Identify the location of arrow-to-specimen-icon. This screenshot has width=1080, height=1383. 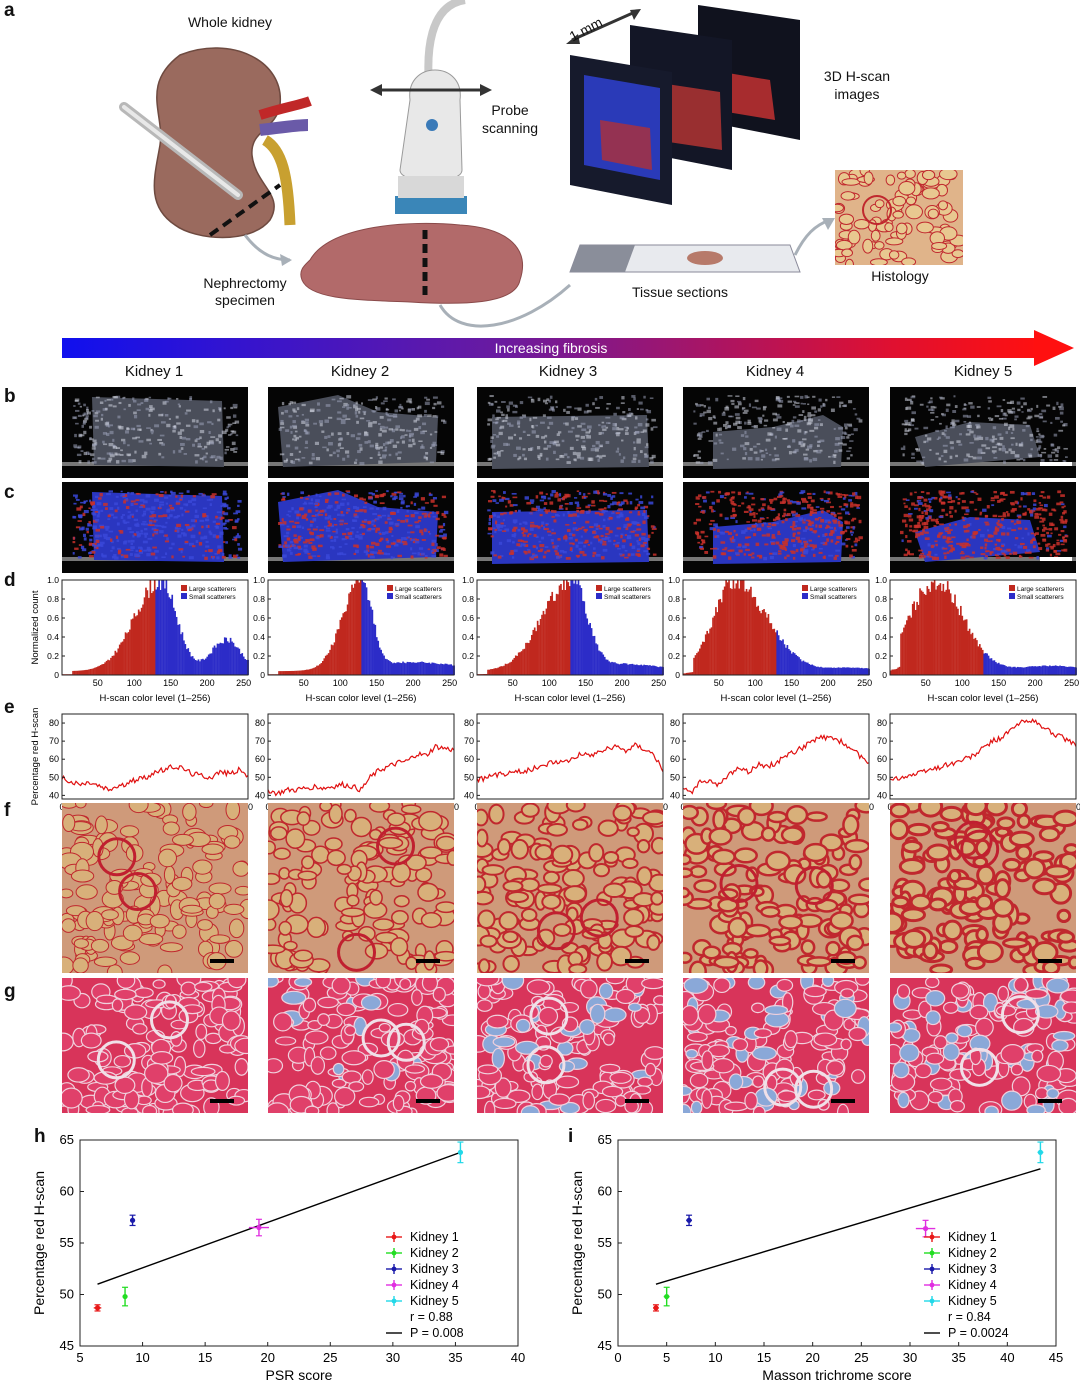
(267, 250).